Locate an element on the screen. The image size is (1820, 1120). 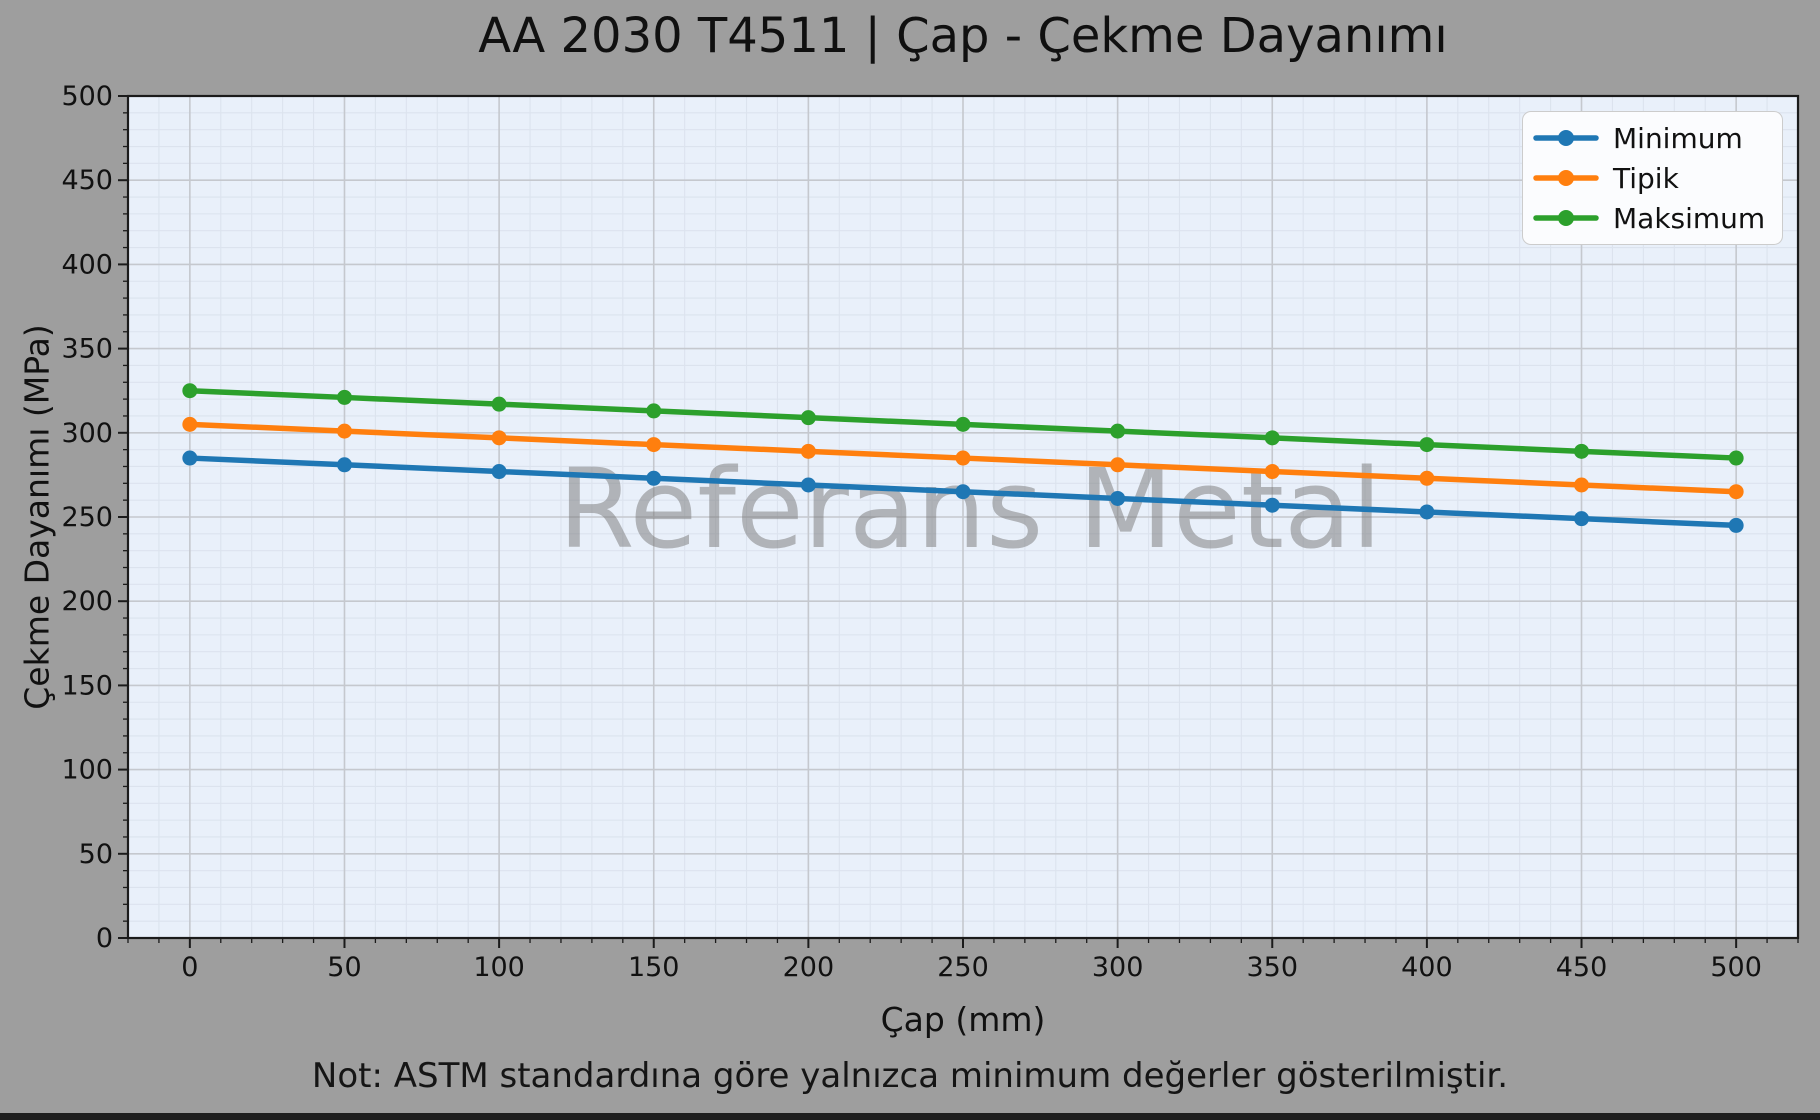
x-tick-label: 200 is located at coordinates (809, 967).